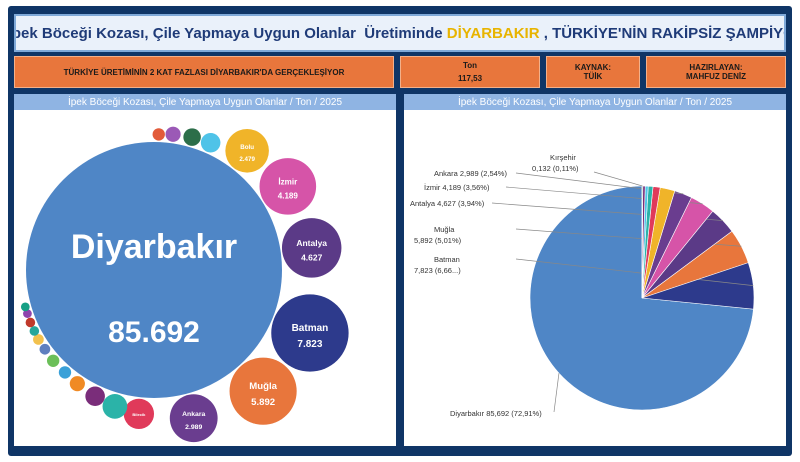  Describe the element at coordinates (588, 226) in the screenshot. I see `slice-kirsehir: Kırşehir 0,132 (0,11%)` at that location.